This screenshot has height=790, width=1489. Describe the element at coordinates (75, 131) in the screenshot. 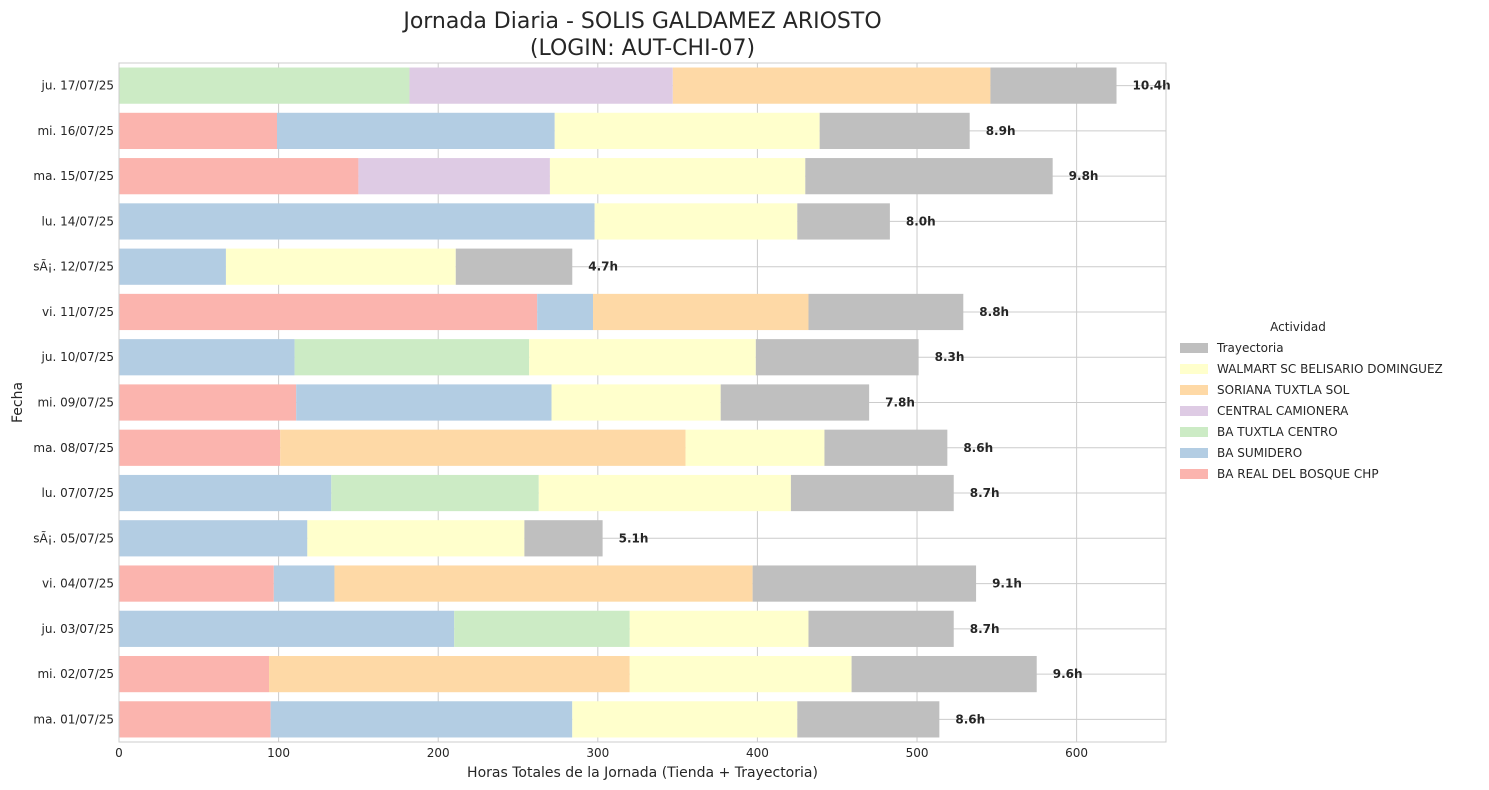

I see `y-tick-label: mi. 16/07/25` at that location.